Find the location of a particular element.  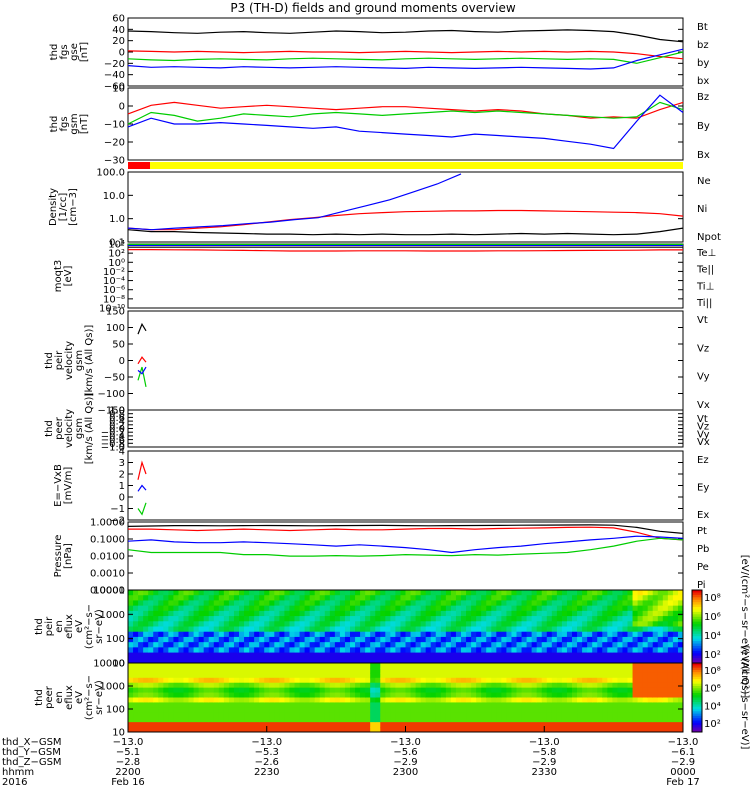

ytick-label: 1.0 is located at coordinates (117, 219).